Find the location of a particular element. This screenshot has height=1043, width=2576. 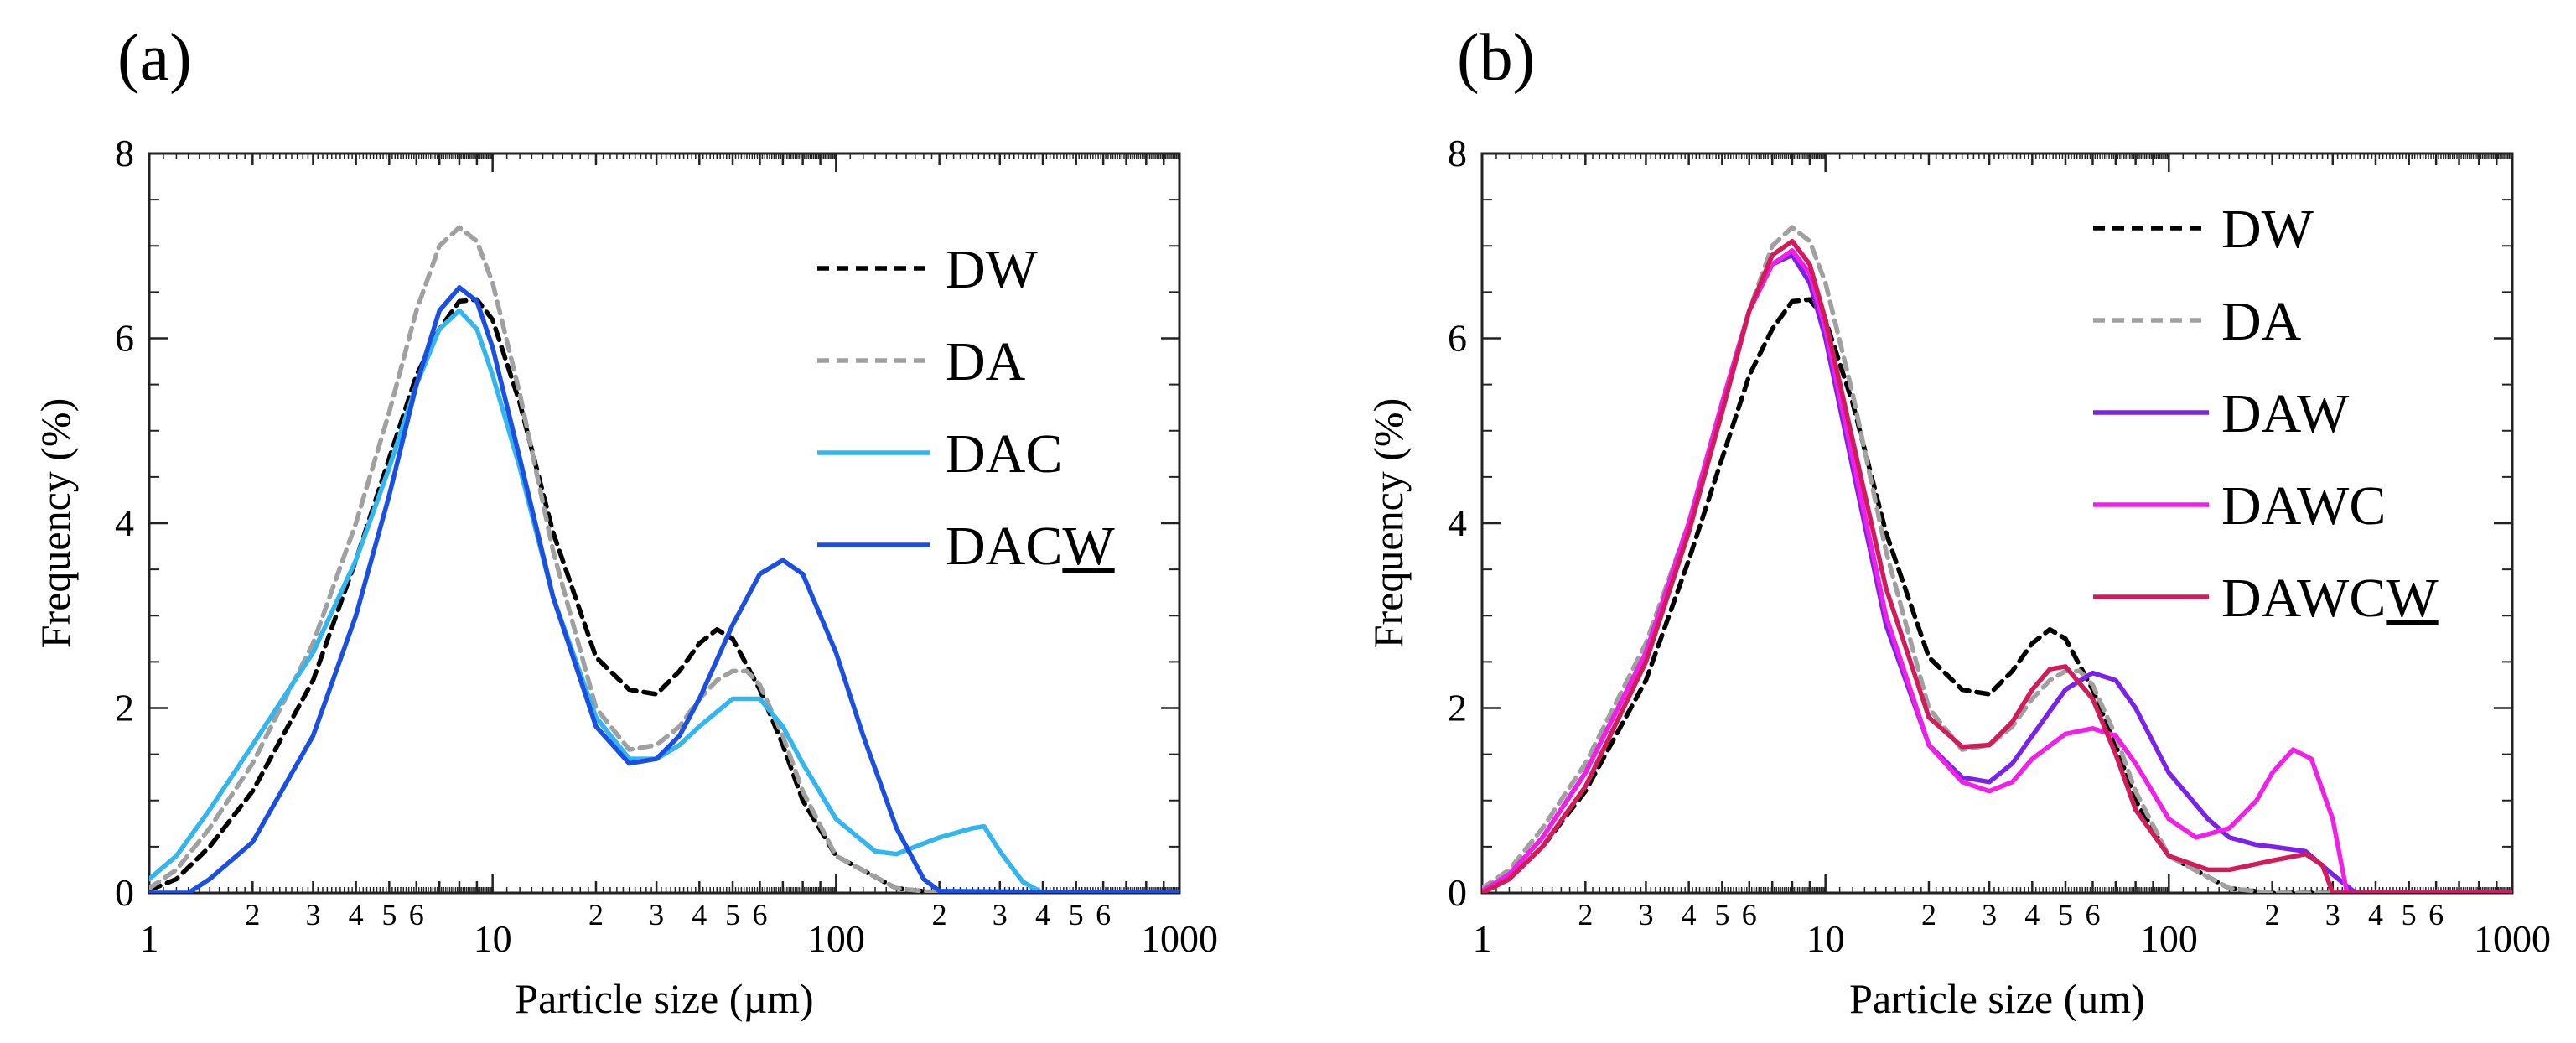

legend-label-dawc: DAWC is located at coordinates (2303, 506).